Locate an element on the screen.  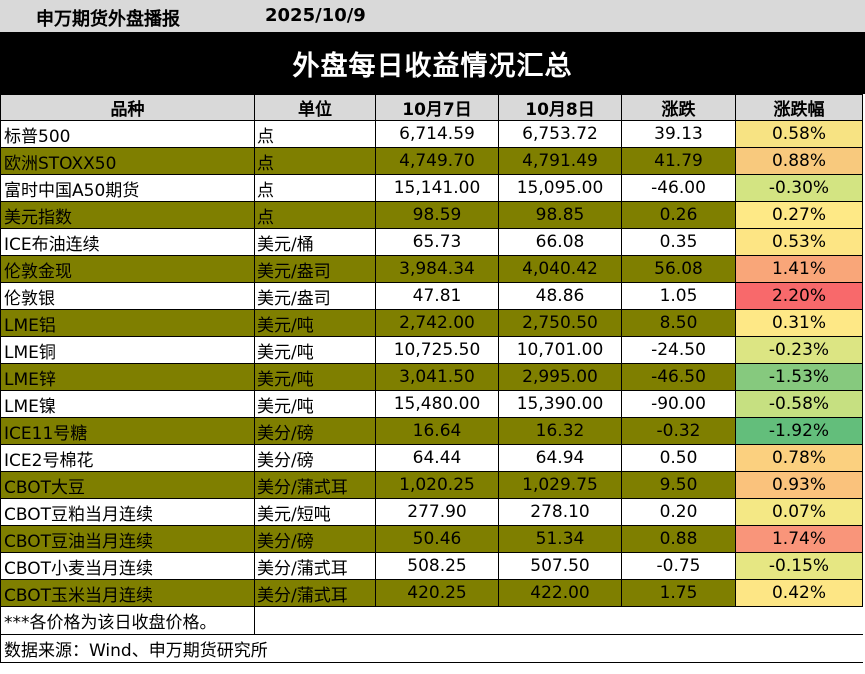
table-row: CBOT豆油当月连续 美分/磅 50.46 51.34 0.88 1.74% is located at coordinates (431, 539).